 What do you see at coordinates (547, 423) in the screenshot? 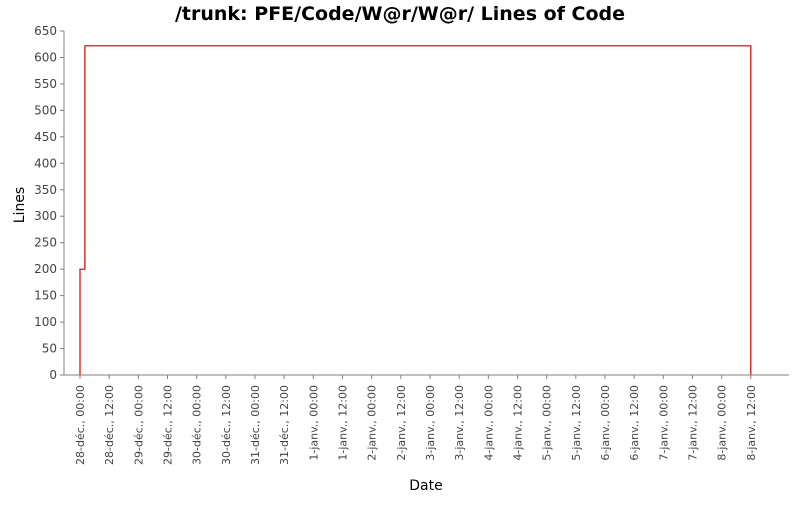
I see `x-tick-label: 5-janv., 00:00` at bounding box center [547, 423].